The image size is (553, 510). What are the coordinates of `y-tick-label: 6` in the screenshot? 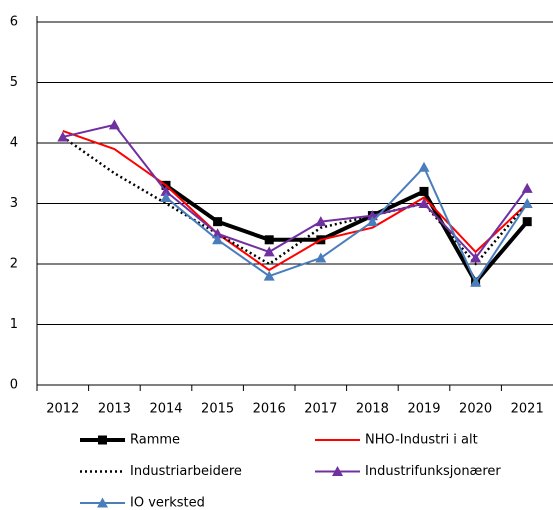 It's located at (14, 22).